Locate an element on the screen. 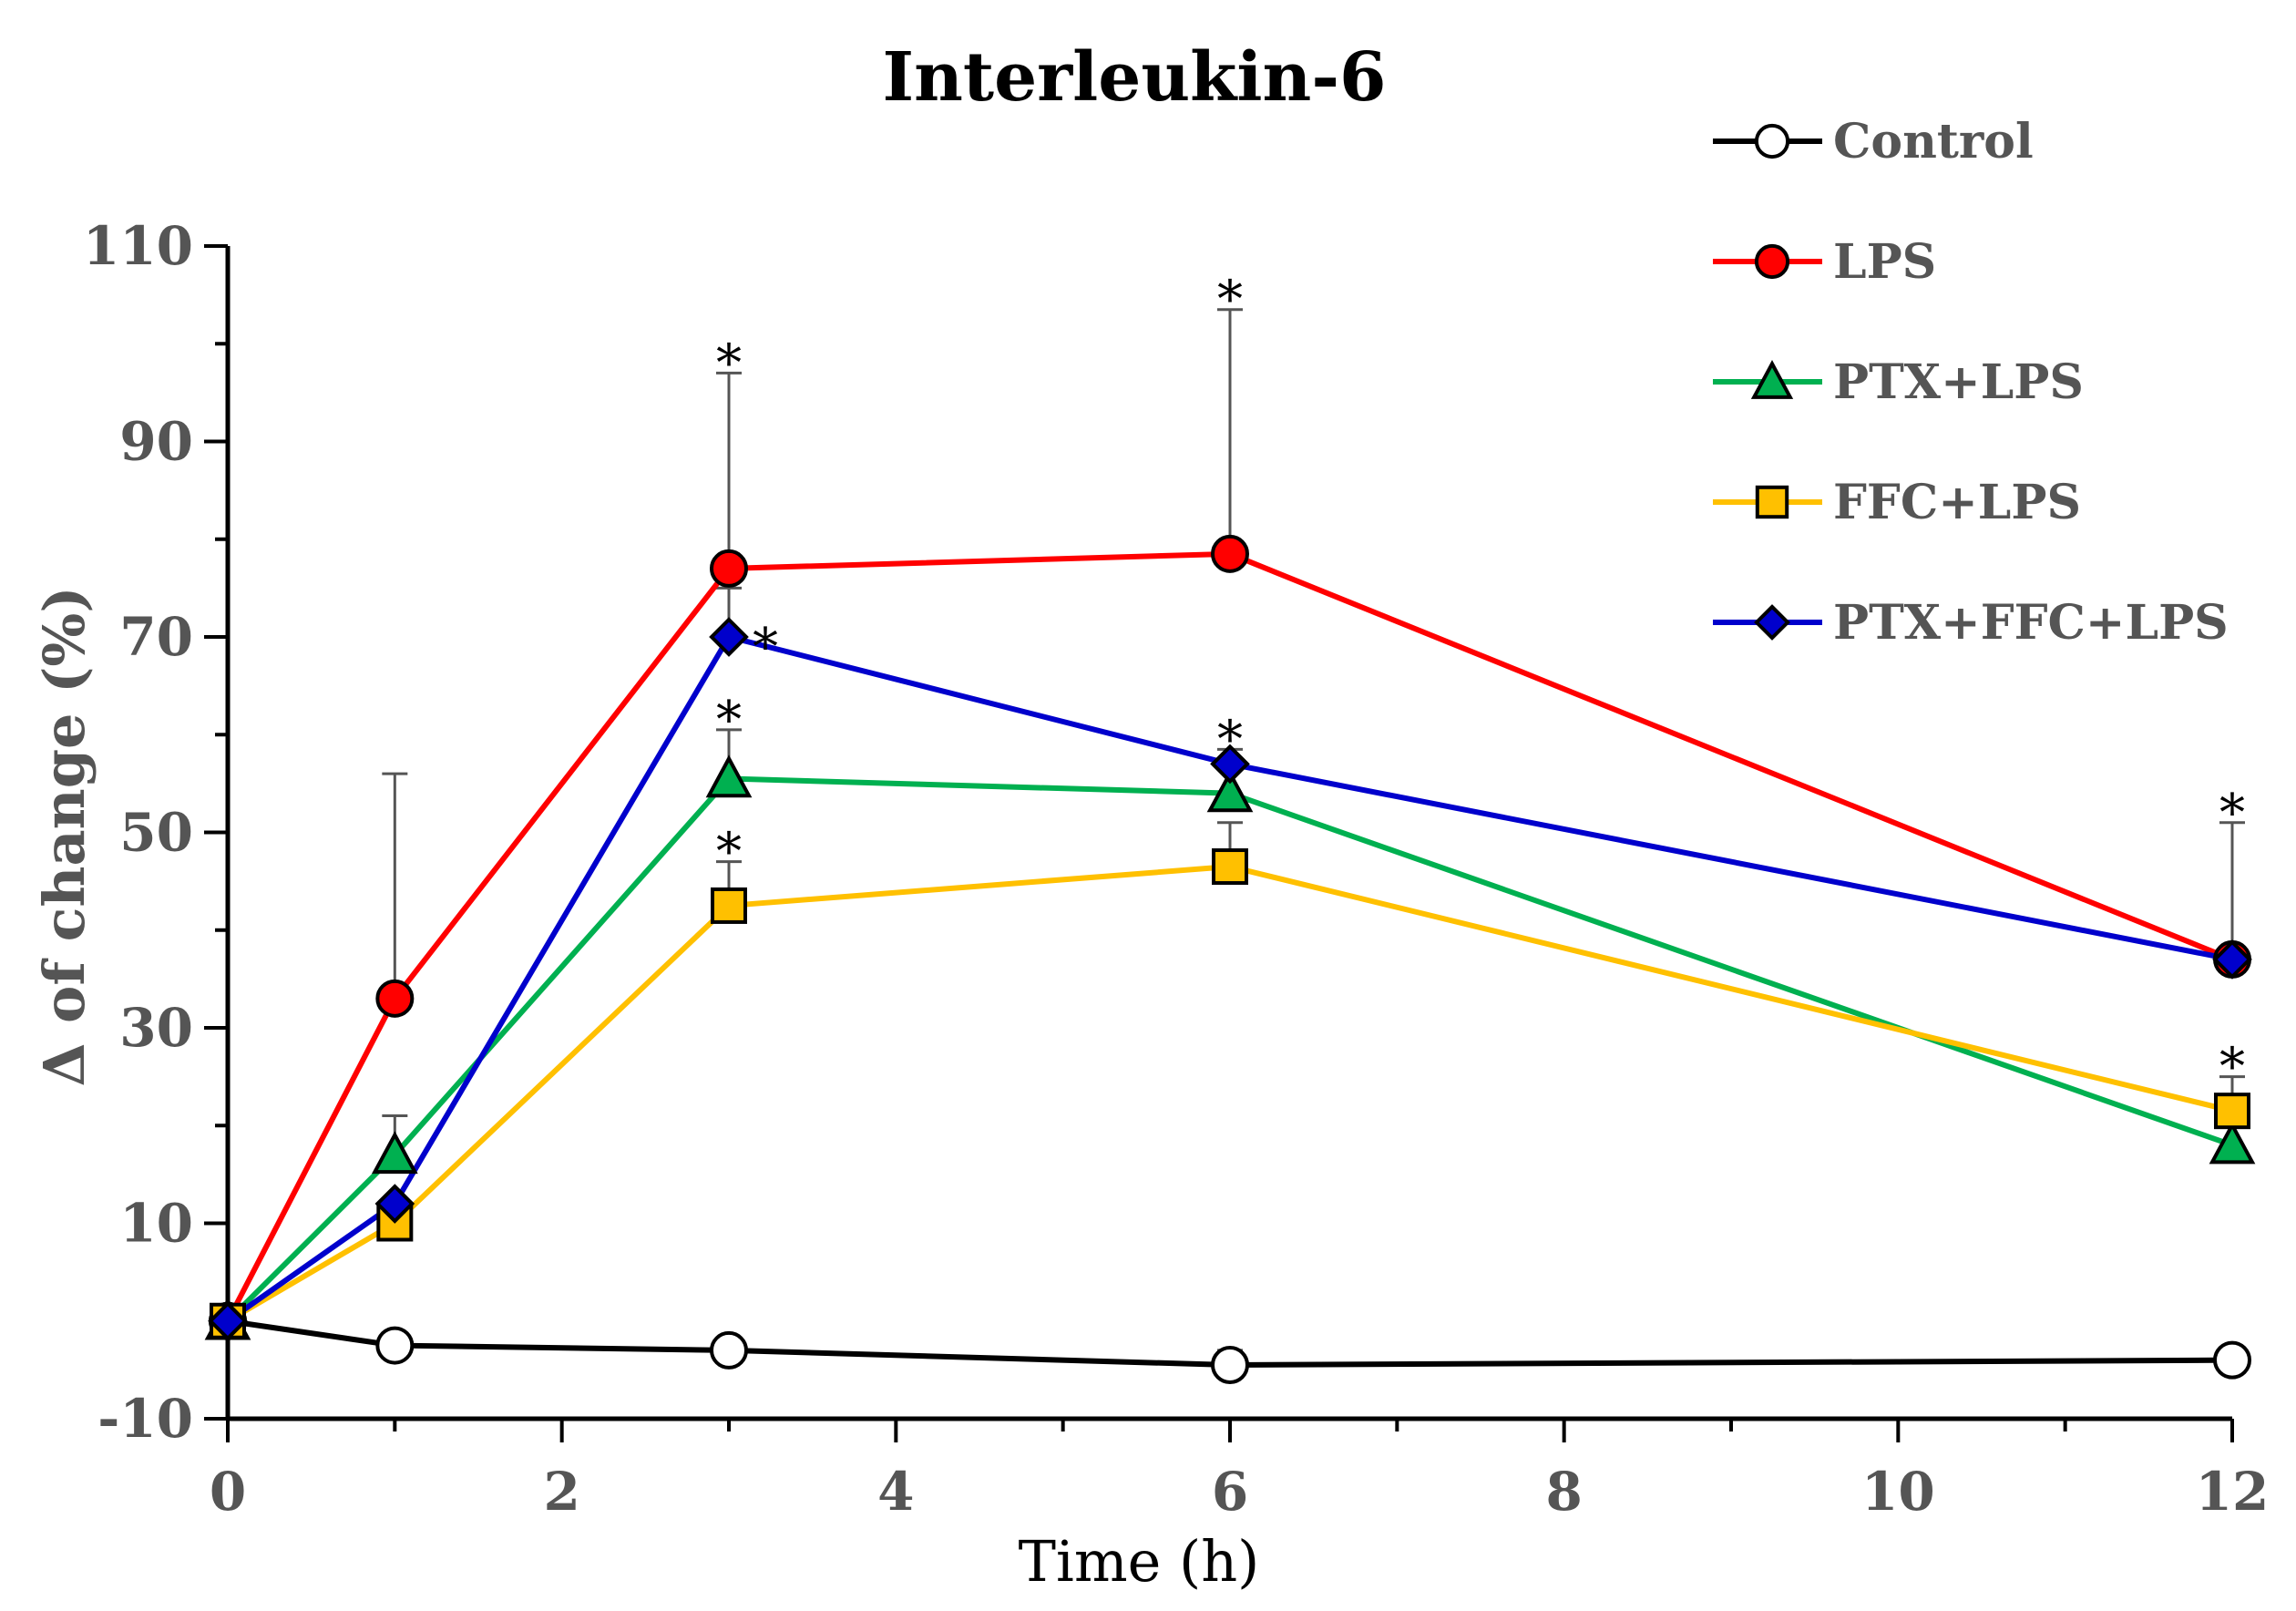  chart-title: Interleukin-6 is located at coordinates (1134, 77).